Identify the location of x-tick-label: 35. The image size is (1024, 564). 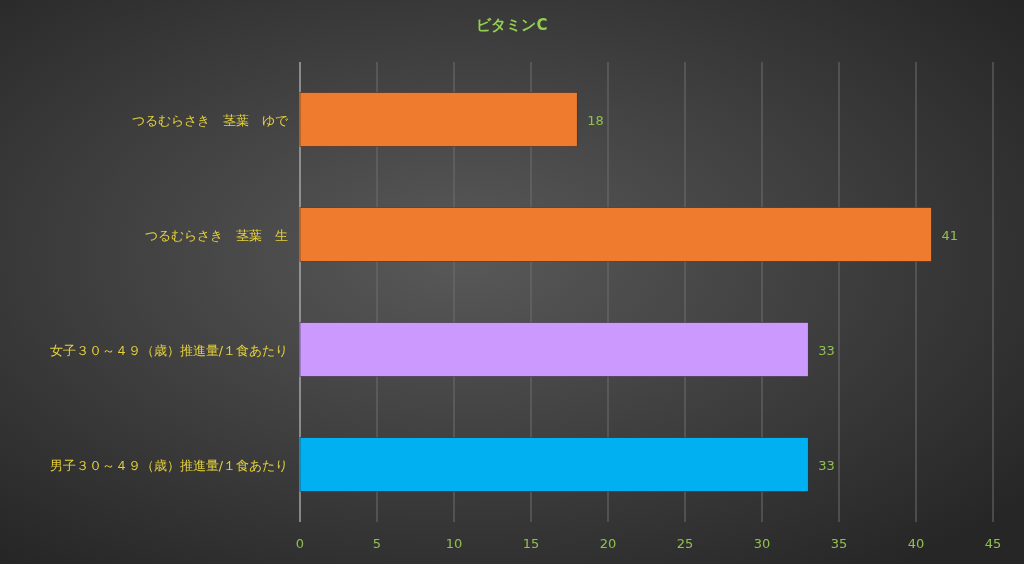
(839, 543).